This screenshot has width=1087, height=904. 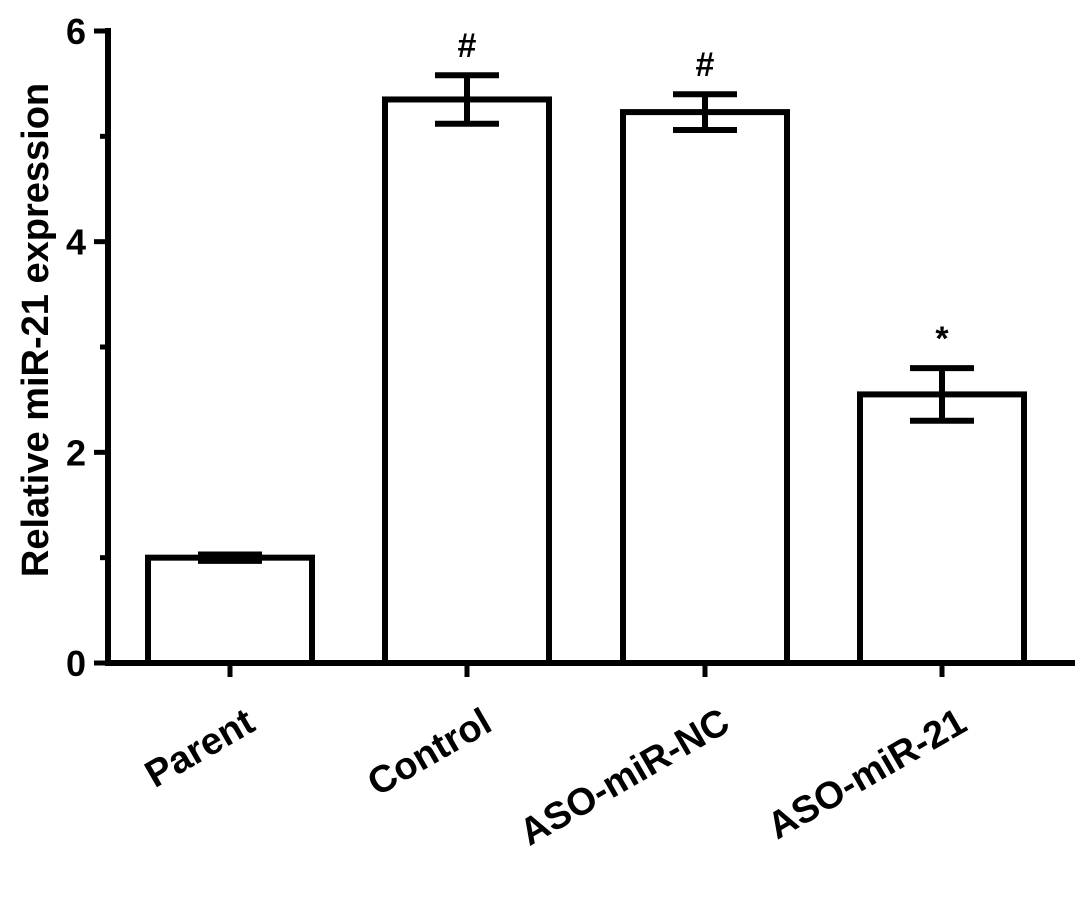 What do you see at coordinates (76, 452) in the screenshot?
I see `y-tick-label-2: 2` at bounding box center [76, 452].